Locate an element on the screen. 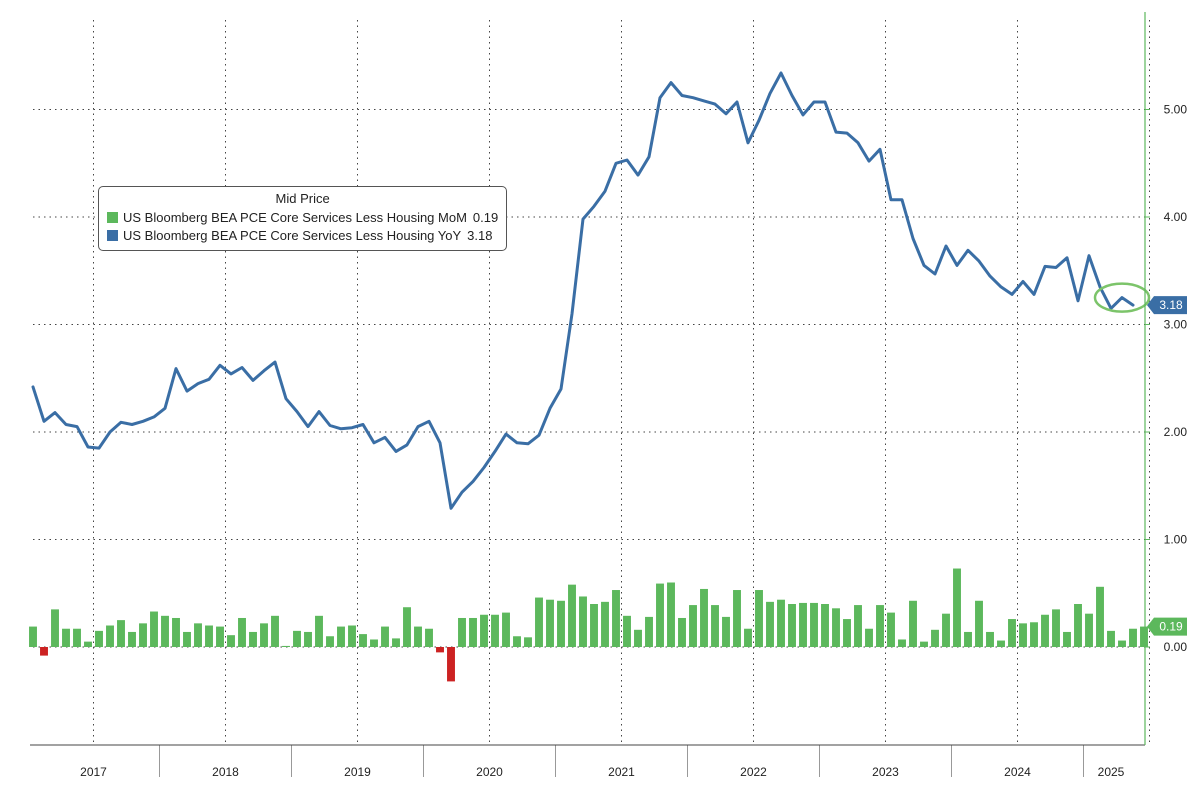  y-tick-label-1: 1.00 is located at coordinates (1176, 540).